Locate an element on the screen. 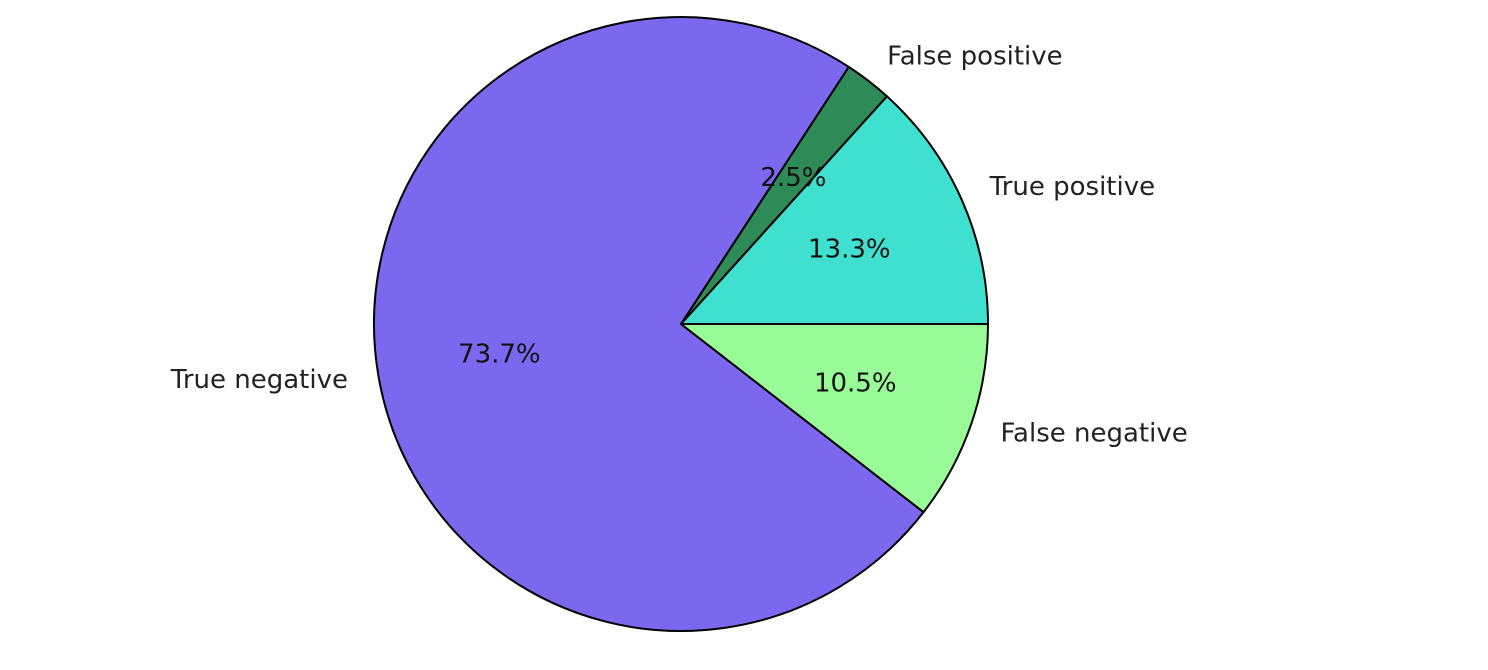  slice-label-true-negative: True negative is located at coordinates (259, 380).